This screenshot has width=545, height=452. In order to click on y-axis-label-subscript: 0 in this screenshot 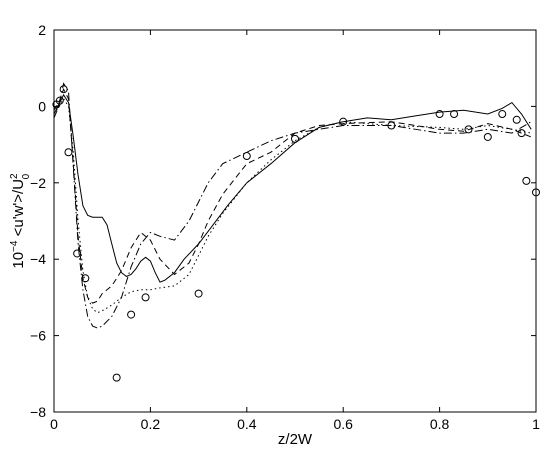, I will do `click(26, 176)`.